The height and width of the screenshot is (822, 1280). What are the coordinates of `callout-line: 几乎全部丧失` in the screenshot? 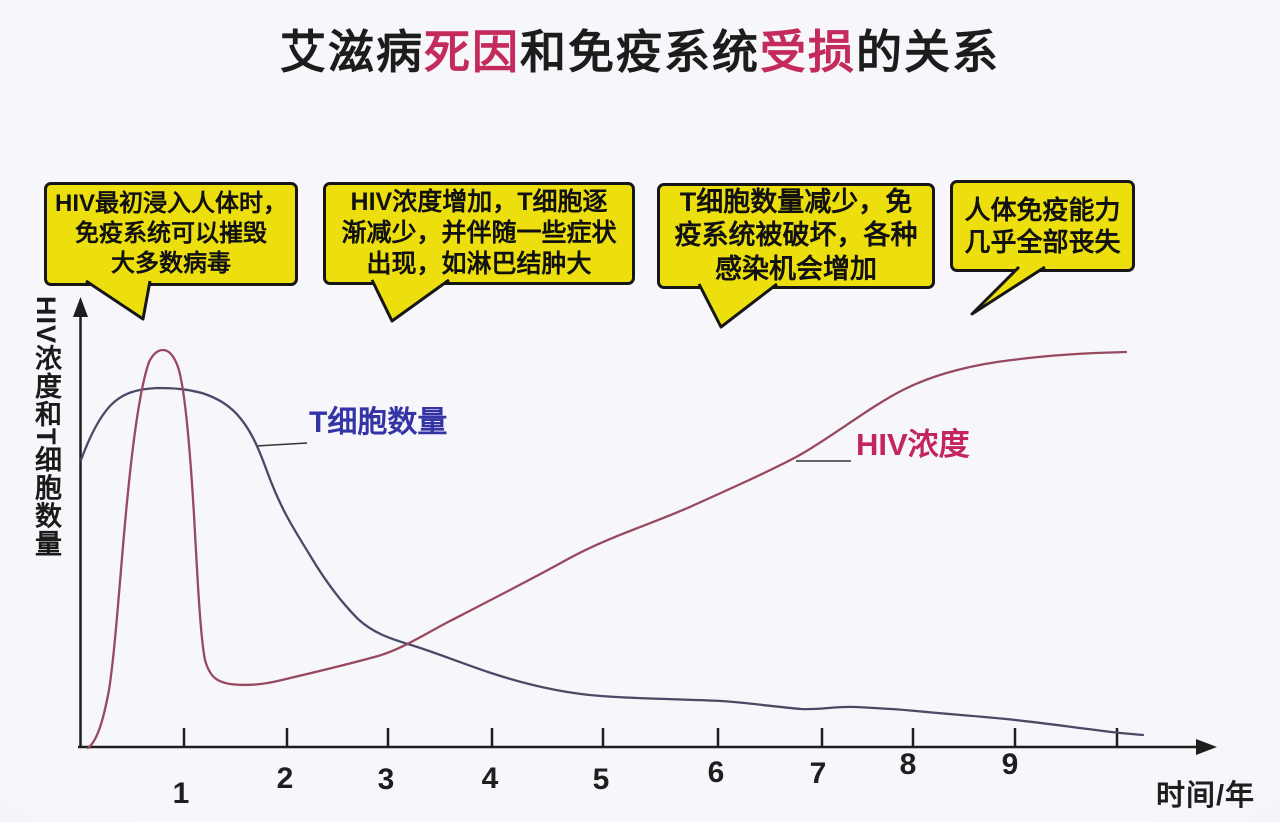 It's located at (1042, 242).